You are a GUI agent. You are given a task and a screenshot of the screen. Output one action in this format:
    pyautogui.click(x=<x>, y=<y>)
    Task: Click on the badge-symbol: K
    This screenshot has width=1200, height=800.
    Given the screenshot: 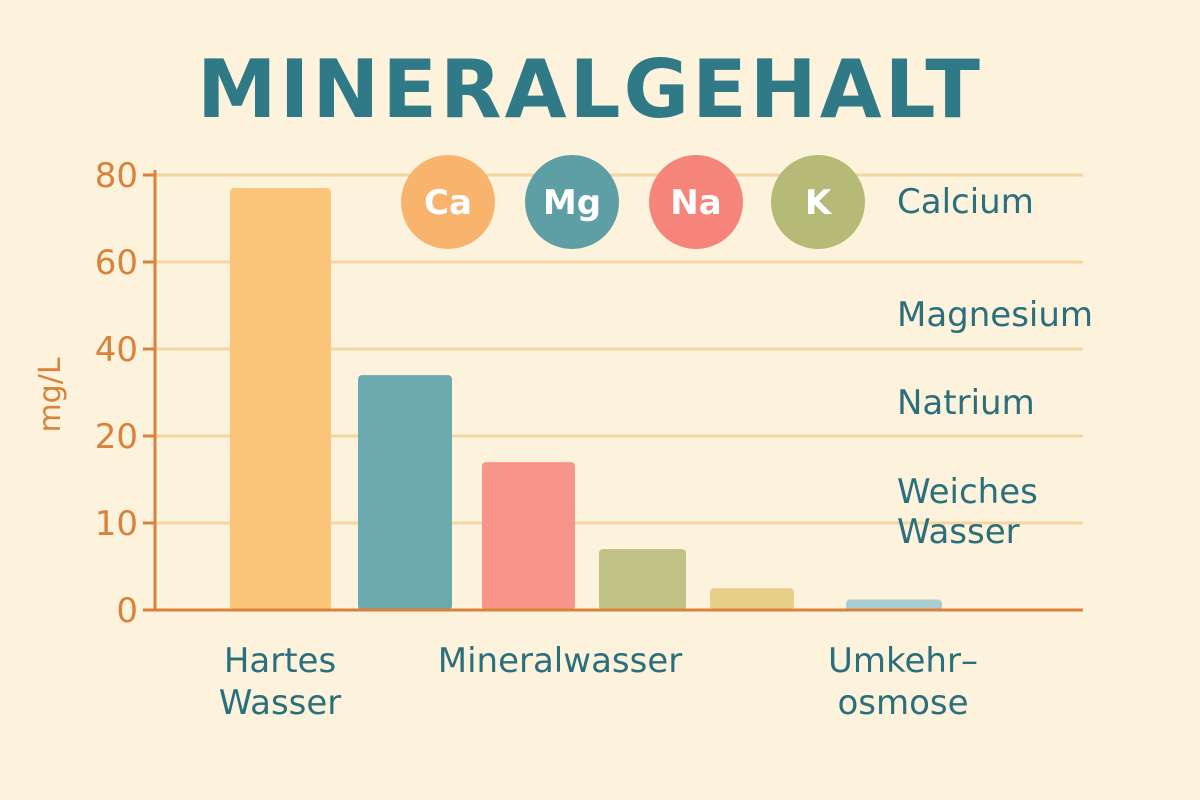 What is the action you would take?
    pyautogui.click(x=819, y=203)
    